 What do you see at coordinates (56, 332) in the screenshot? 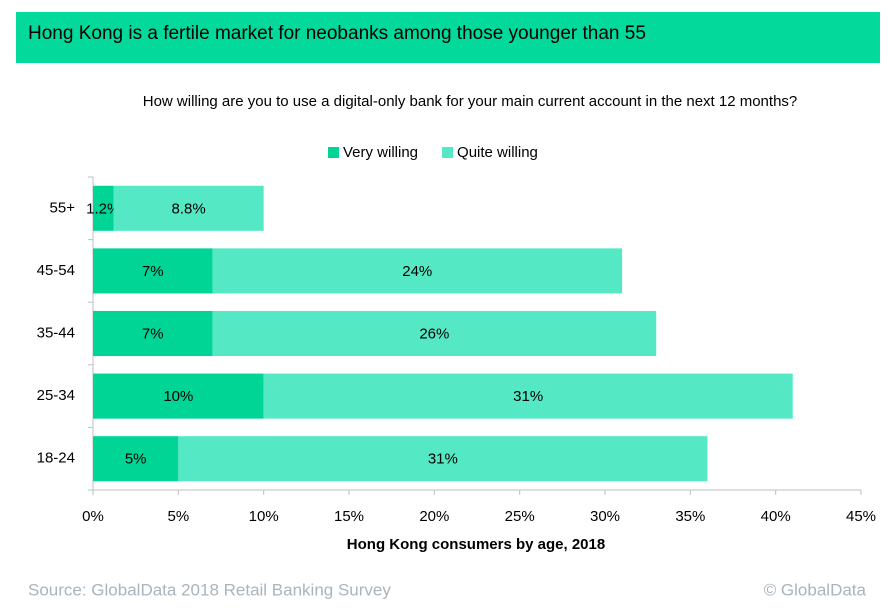
I see `y-tick-label: 35-44` at bounding box center [56, 332].